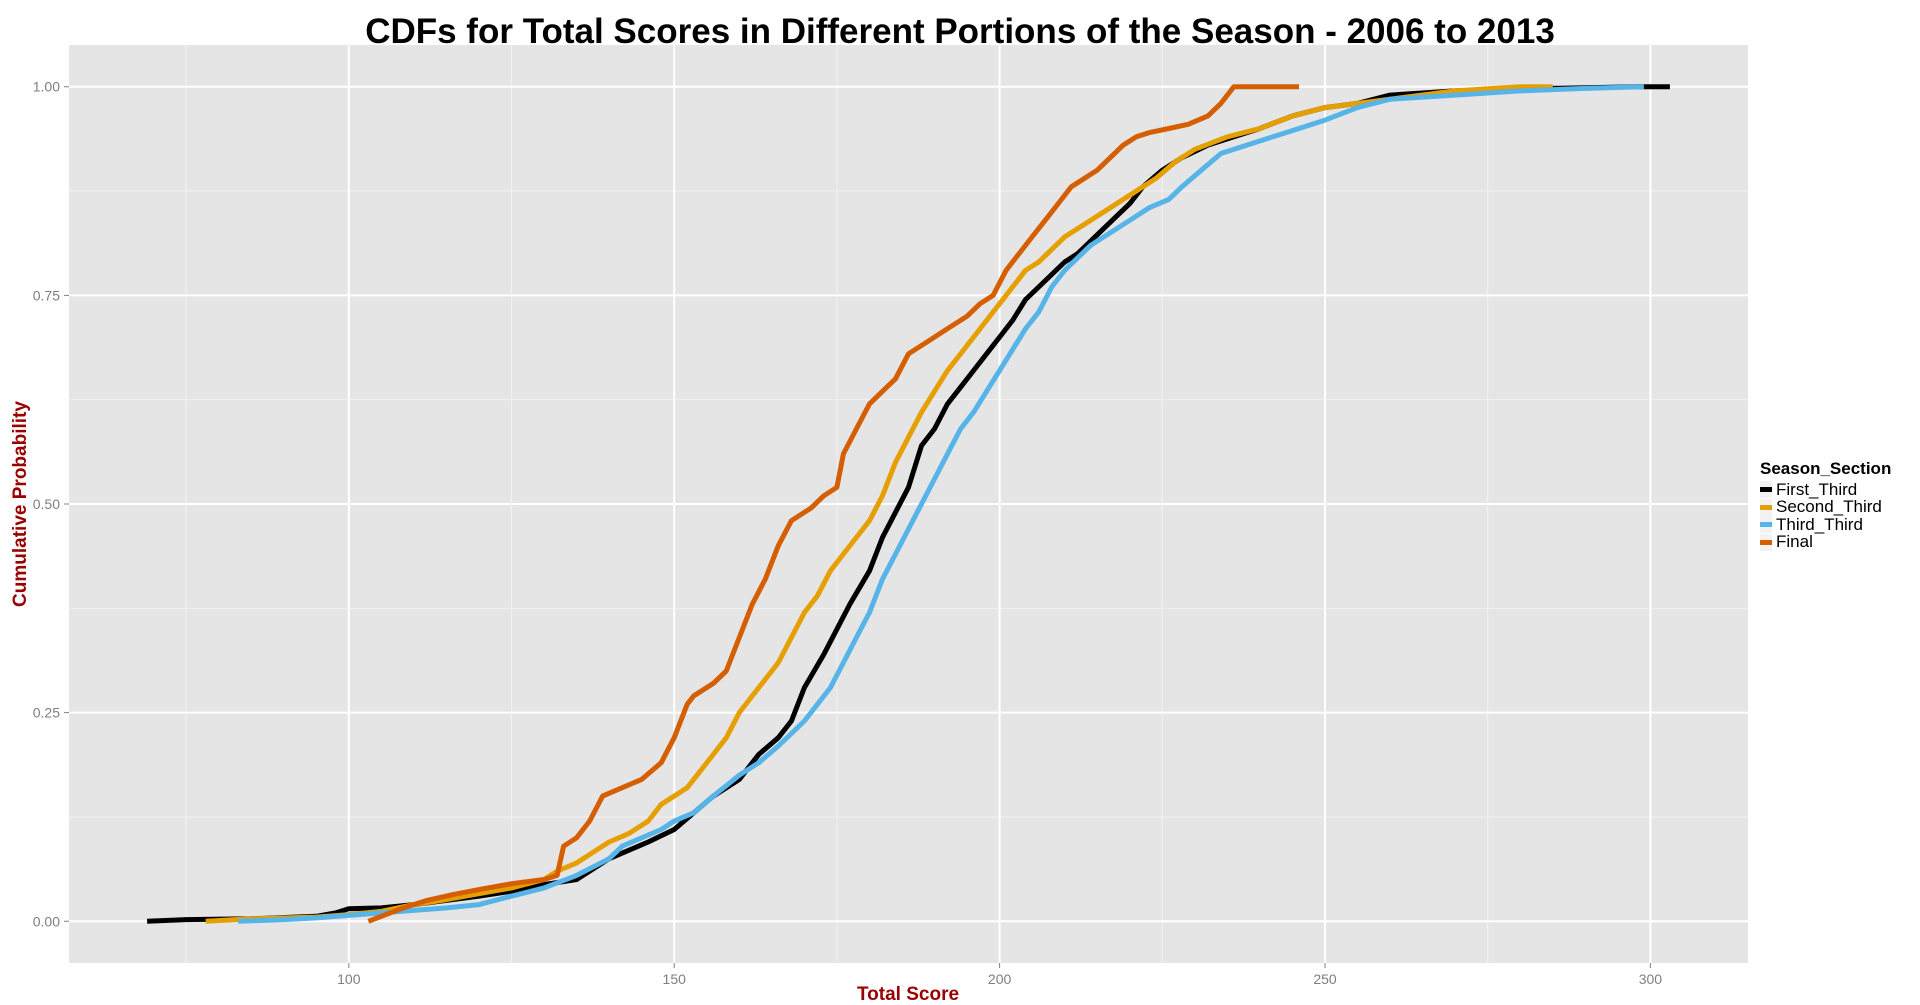  I want to click on y-tick-label: 0.75, so click(46, 295).